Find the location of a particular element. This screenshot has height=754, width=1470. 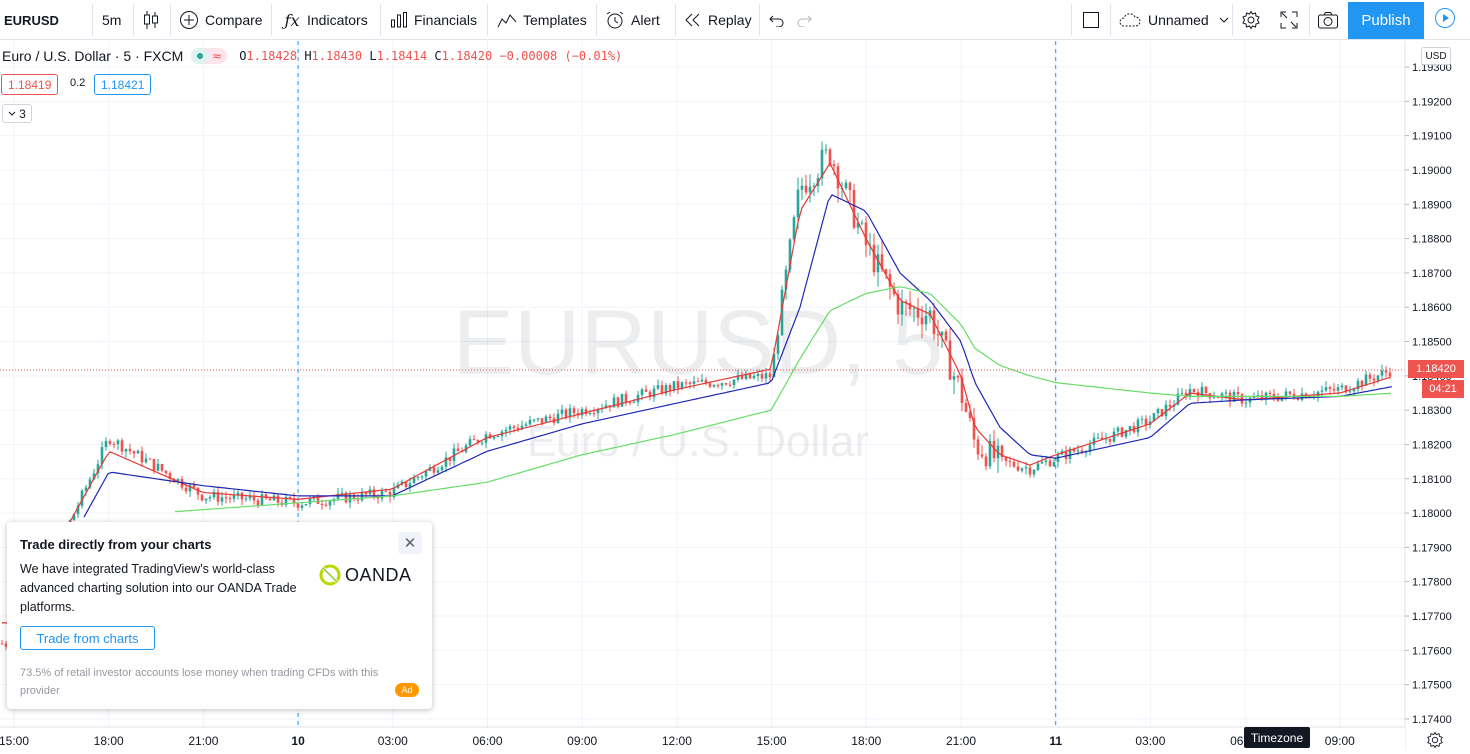

financials-button: Financials is located at coordinates (433, 20).